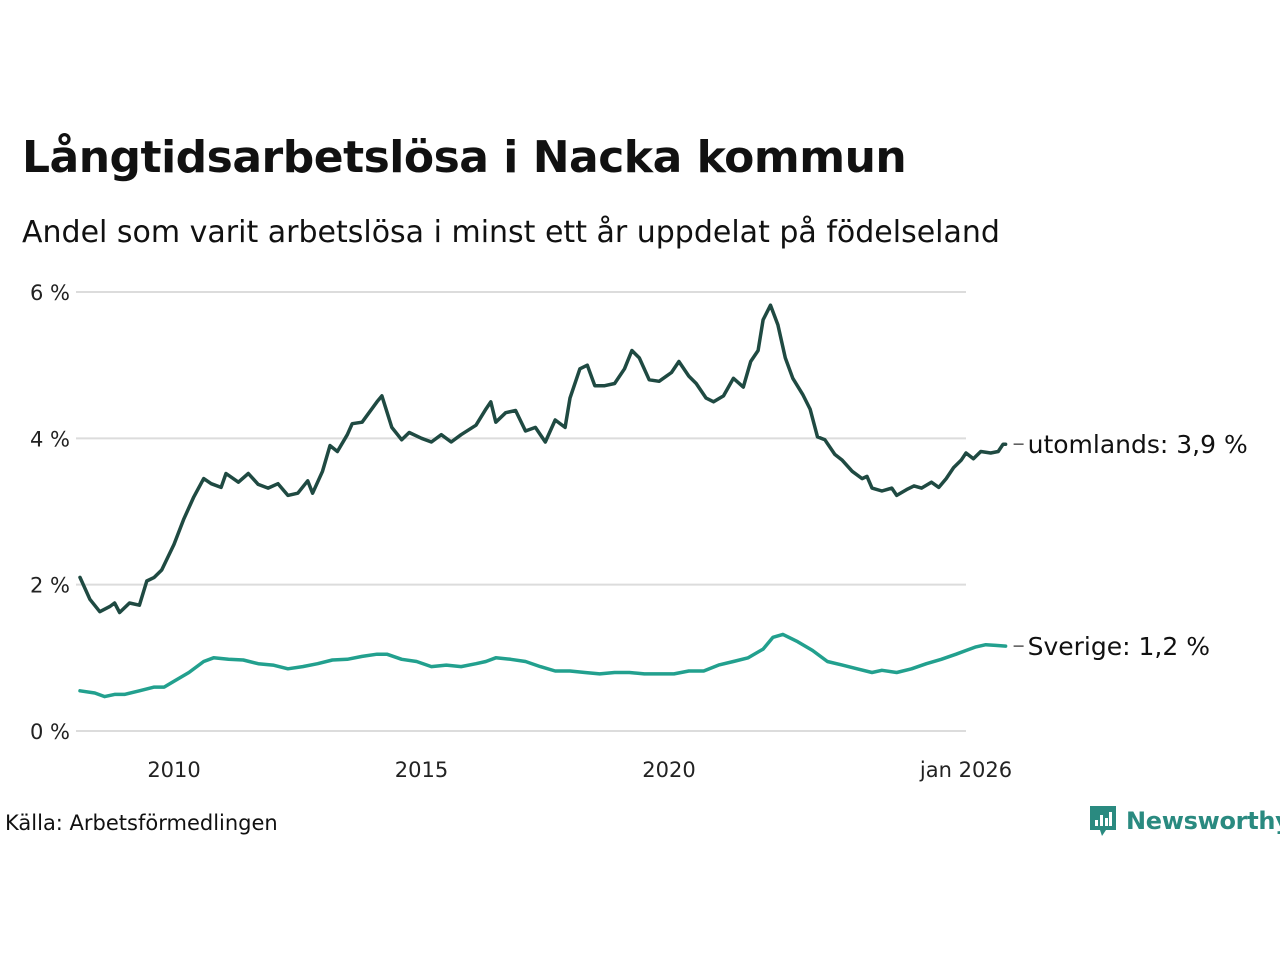 The height and width of the screenshot is (960, 1280). Describe the element at coordinates (1103, 821) in the screenshot. I see `newsworthy-logo-icon` at that location.